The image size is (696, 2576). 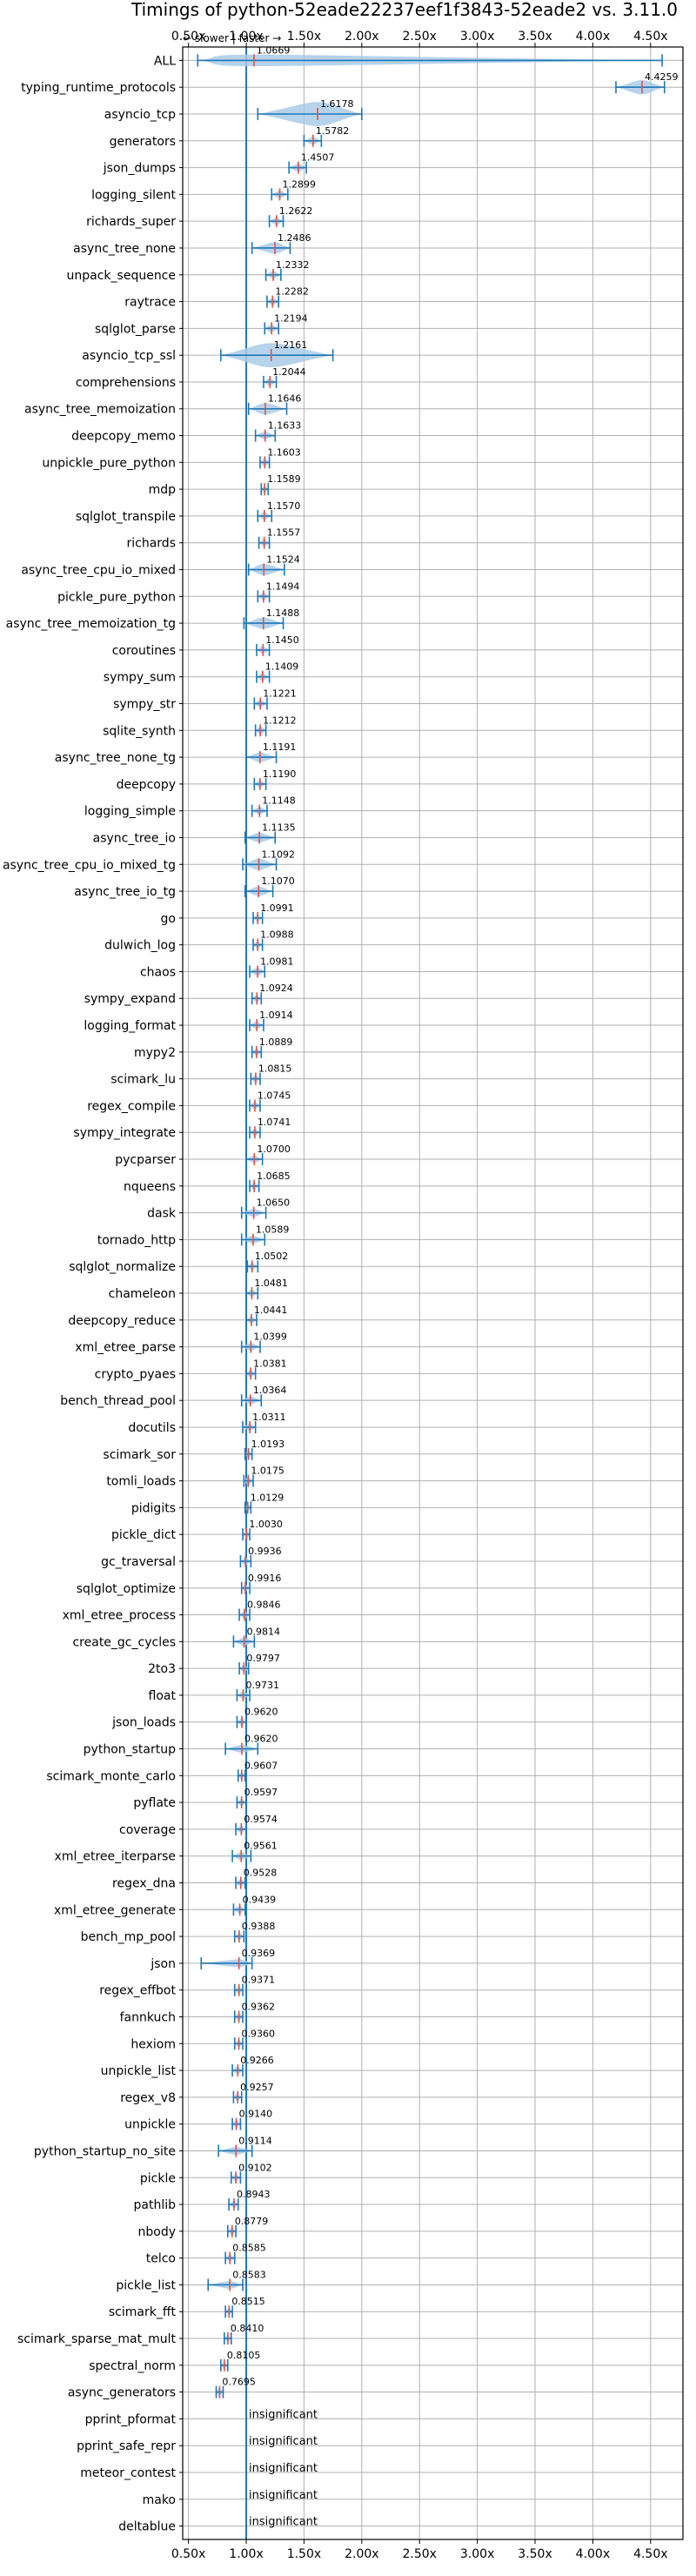 I want to click on benchmark-nqueens: 1.0685, so click(x=270, y=1181).